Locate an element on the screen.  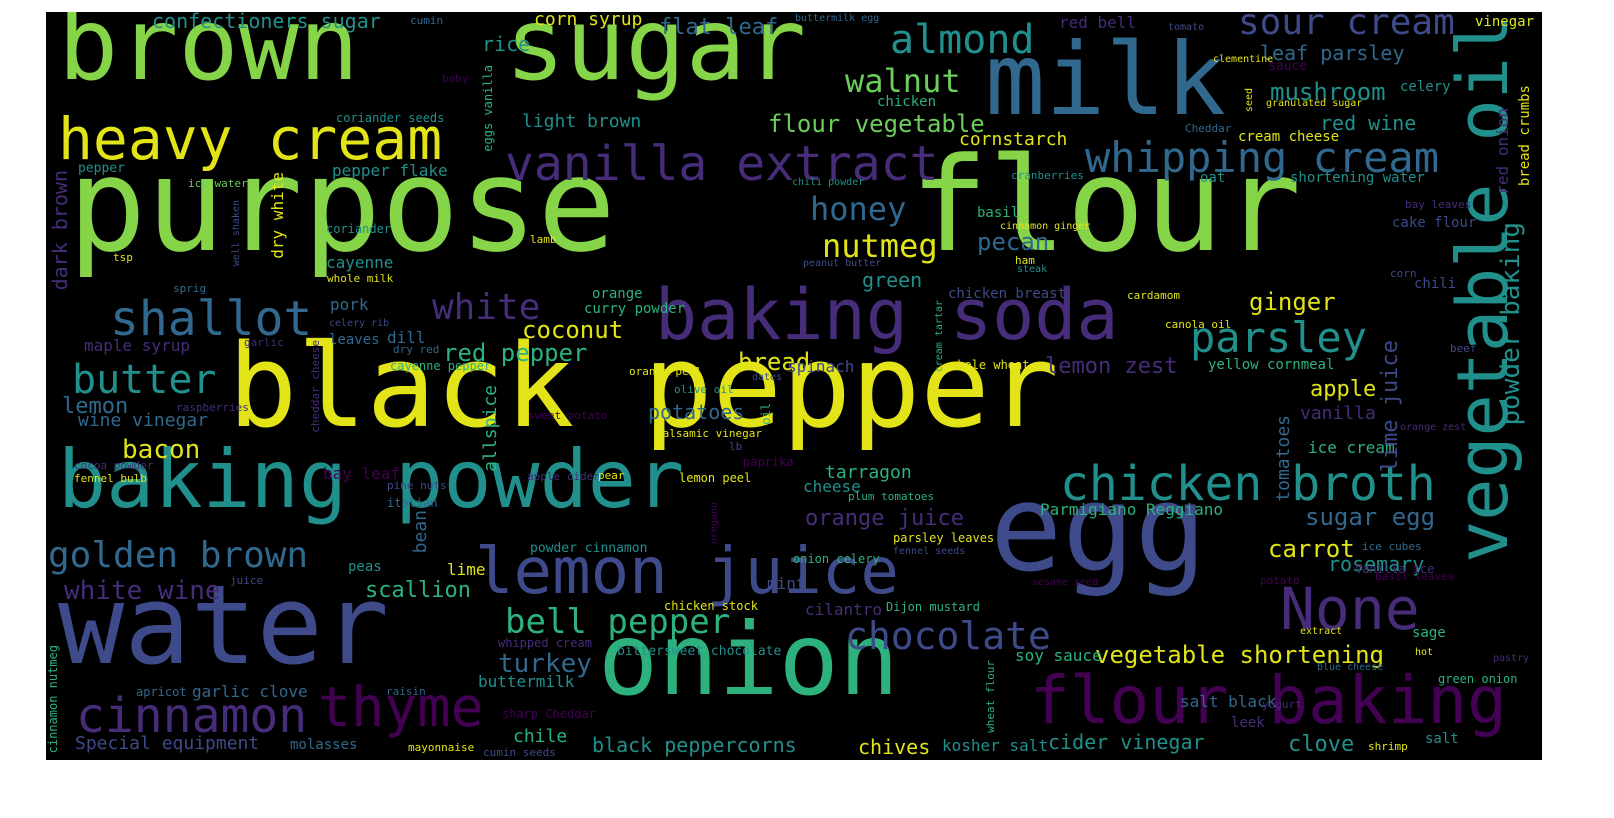
word-cumin: cumin is located at coordinates (427, 20).